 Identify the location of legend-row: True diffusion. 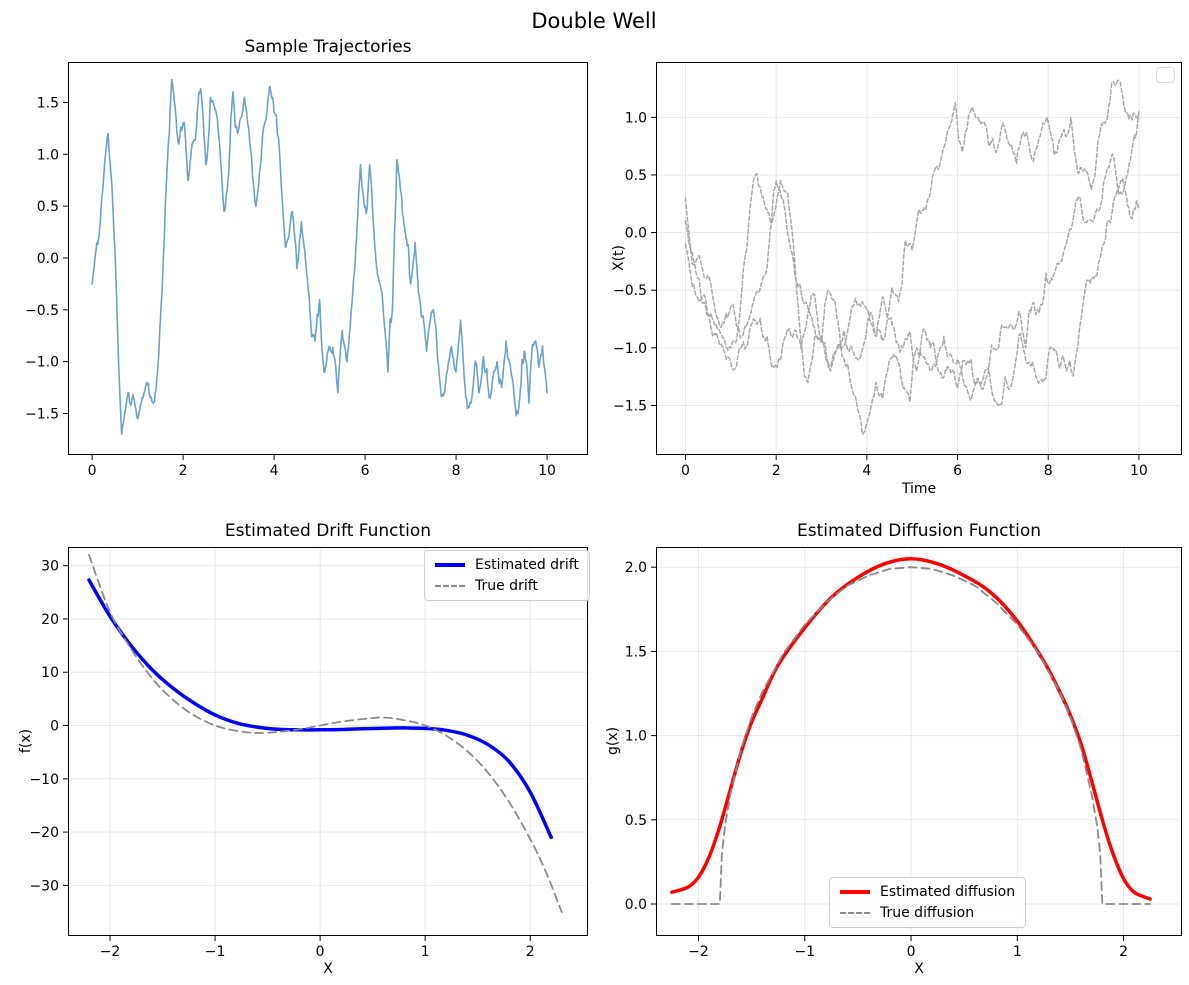
(927, 913).